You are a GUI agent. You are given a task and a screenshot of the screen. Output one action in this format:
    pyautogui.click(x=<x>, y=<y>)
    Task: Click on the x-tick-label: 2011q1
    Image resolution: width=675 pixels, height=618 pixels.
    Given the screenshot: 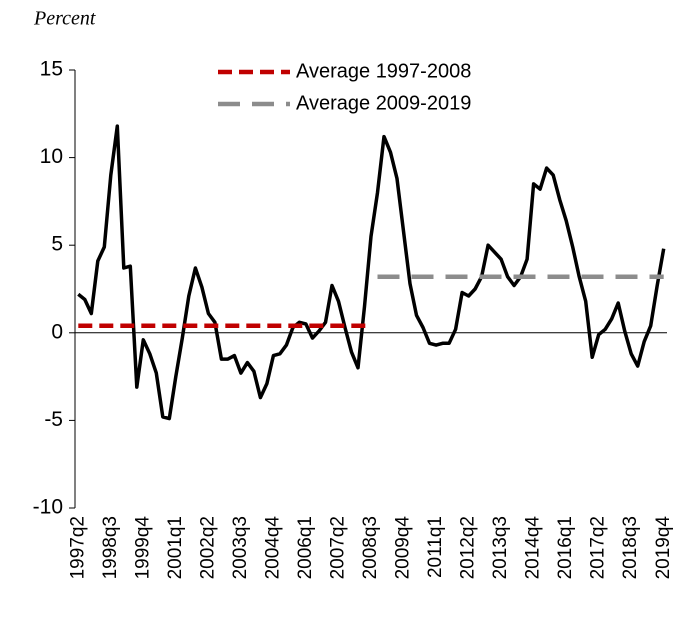 What is the action you would take?
    pyautogui.click(x=435, y=547)
    